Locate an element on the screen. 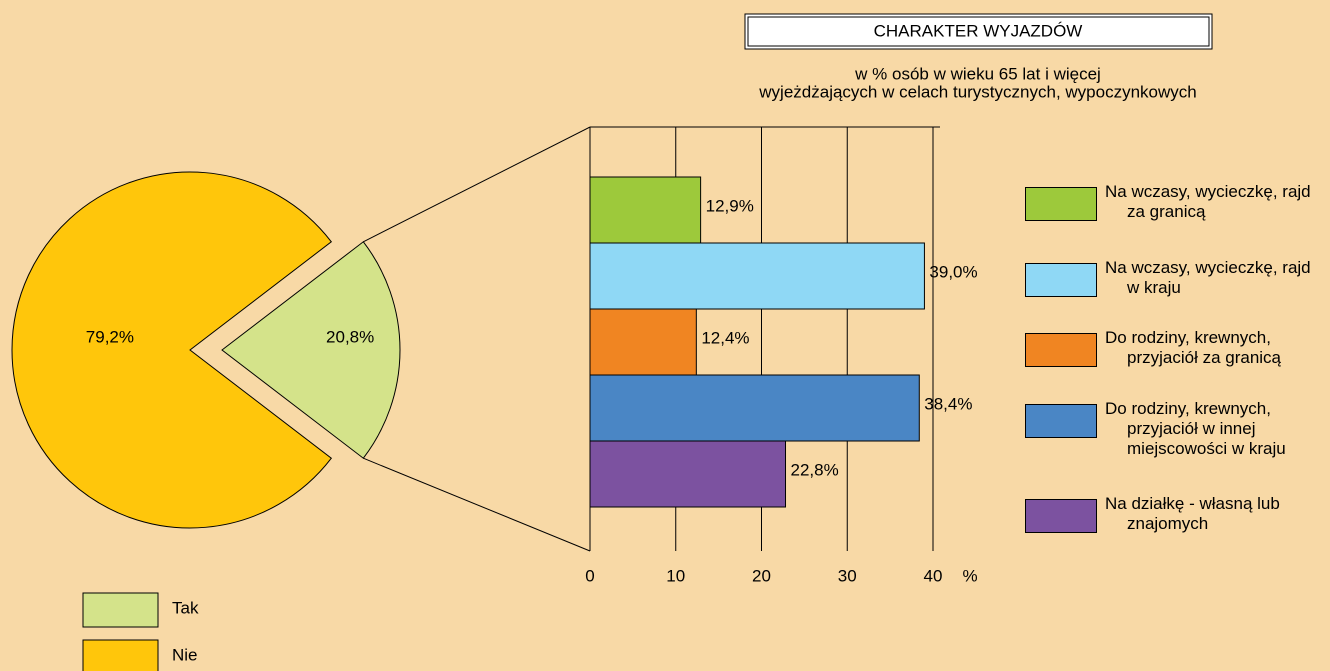 The height and width of the screenshot is (671, 1330). x-tick-label: 40 is located at coordinates (933, 575).